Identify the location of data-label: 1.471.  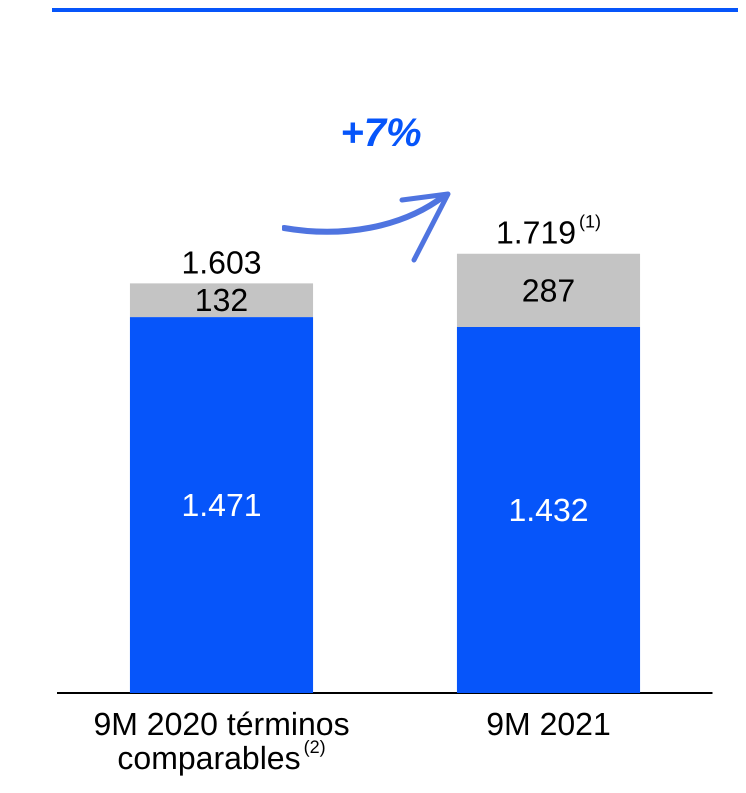
(221, 505).